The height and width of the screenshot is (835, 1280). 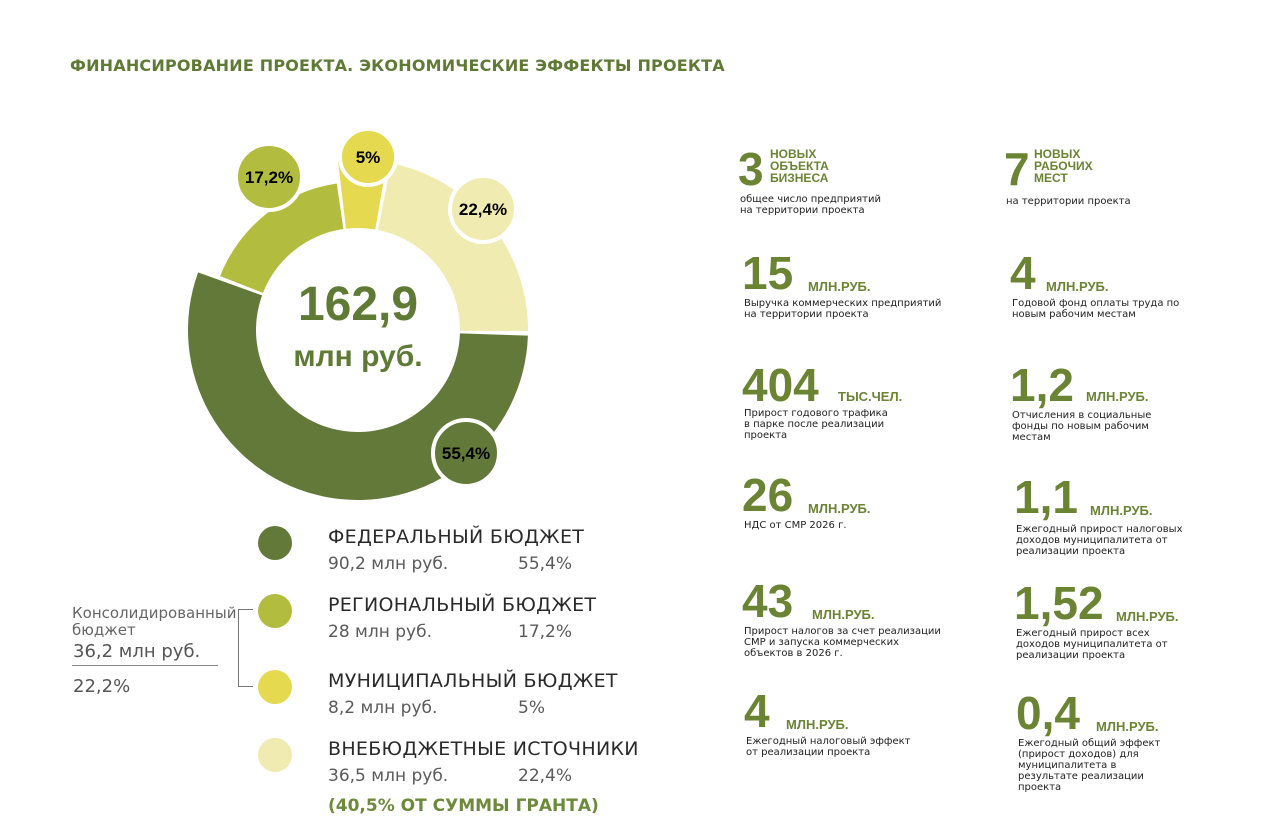 What do you see at coordinates (1059, 603) in the screenshot?
I see `stat-value: 1,52` at bounding box center [1059, 603].